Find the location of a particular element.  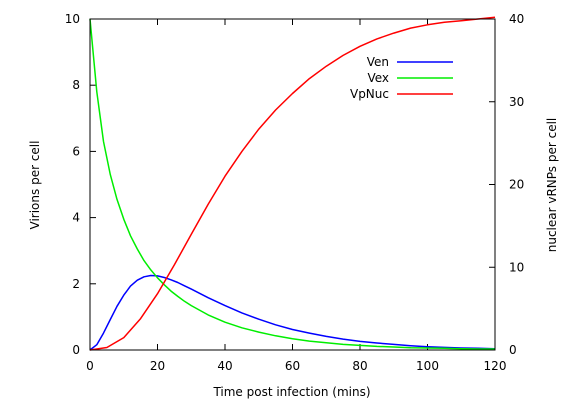

legend-label-vpnuc: VpNuc is located at coordinates (369, 94).